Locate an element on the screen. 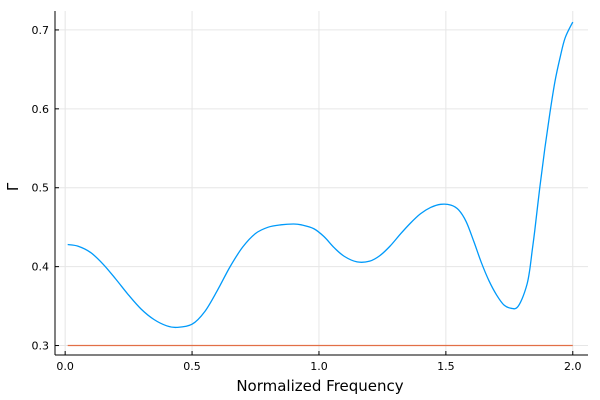  y-tick-label: 0.5 is located at coordinates (41, 188).